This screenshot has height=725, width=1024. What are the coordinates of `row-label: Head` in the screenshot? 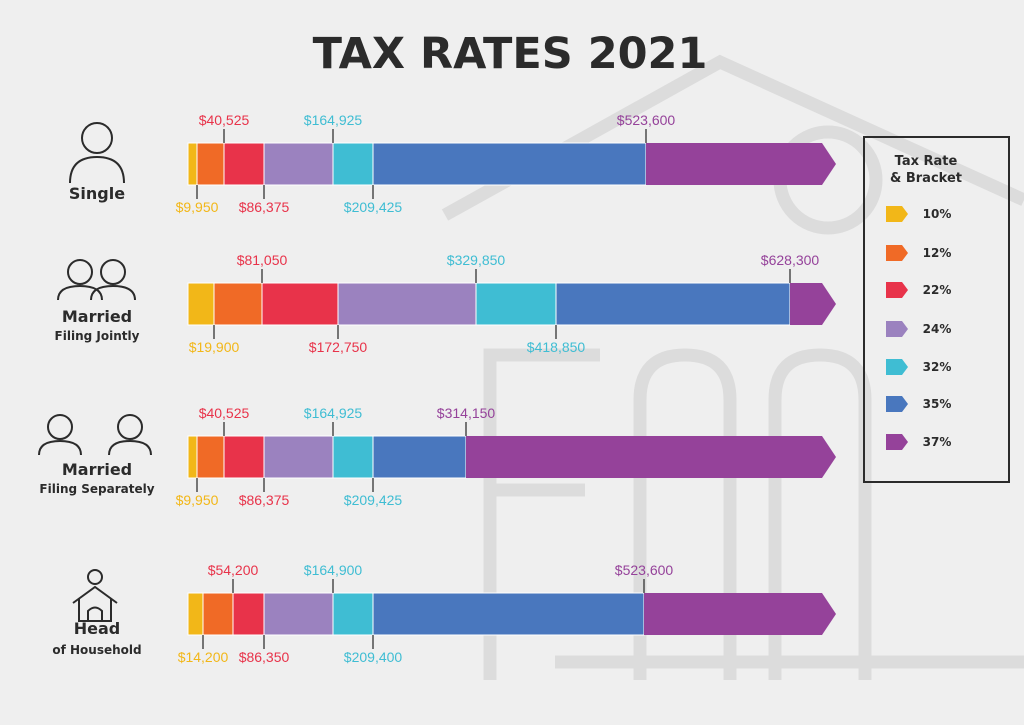 It's located at (97, 628).